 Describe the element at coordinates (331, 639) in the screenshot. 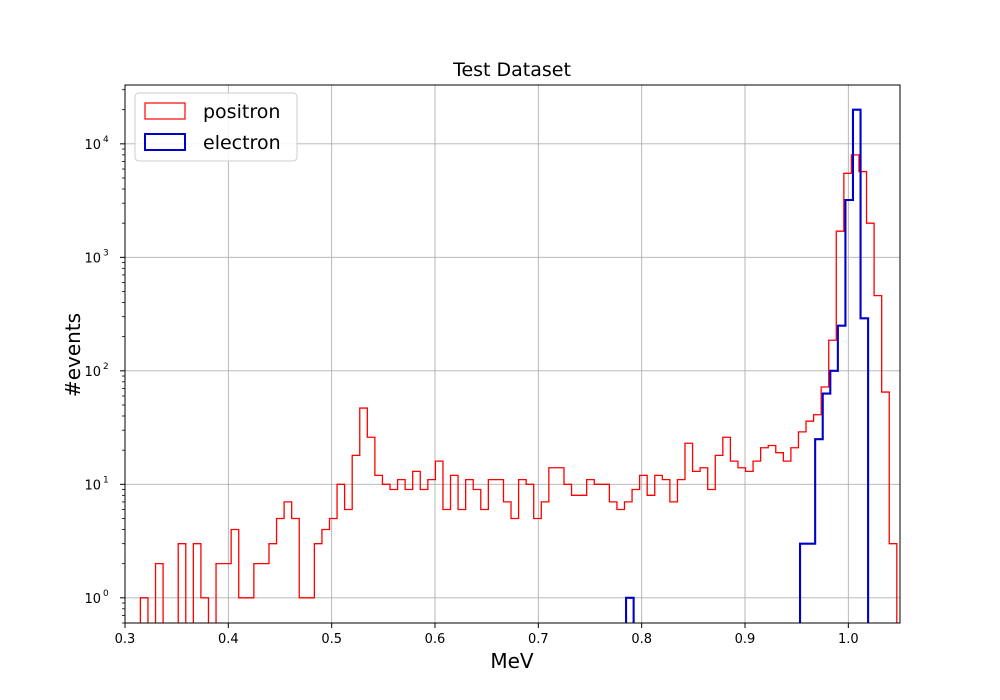

I see `x-tick-label: 0.5` at that location.